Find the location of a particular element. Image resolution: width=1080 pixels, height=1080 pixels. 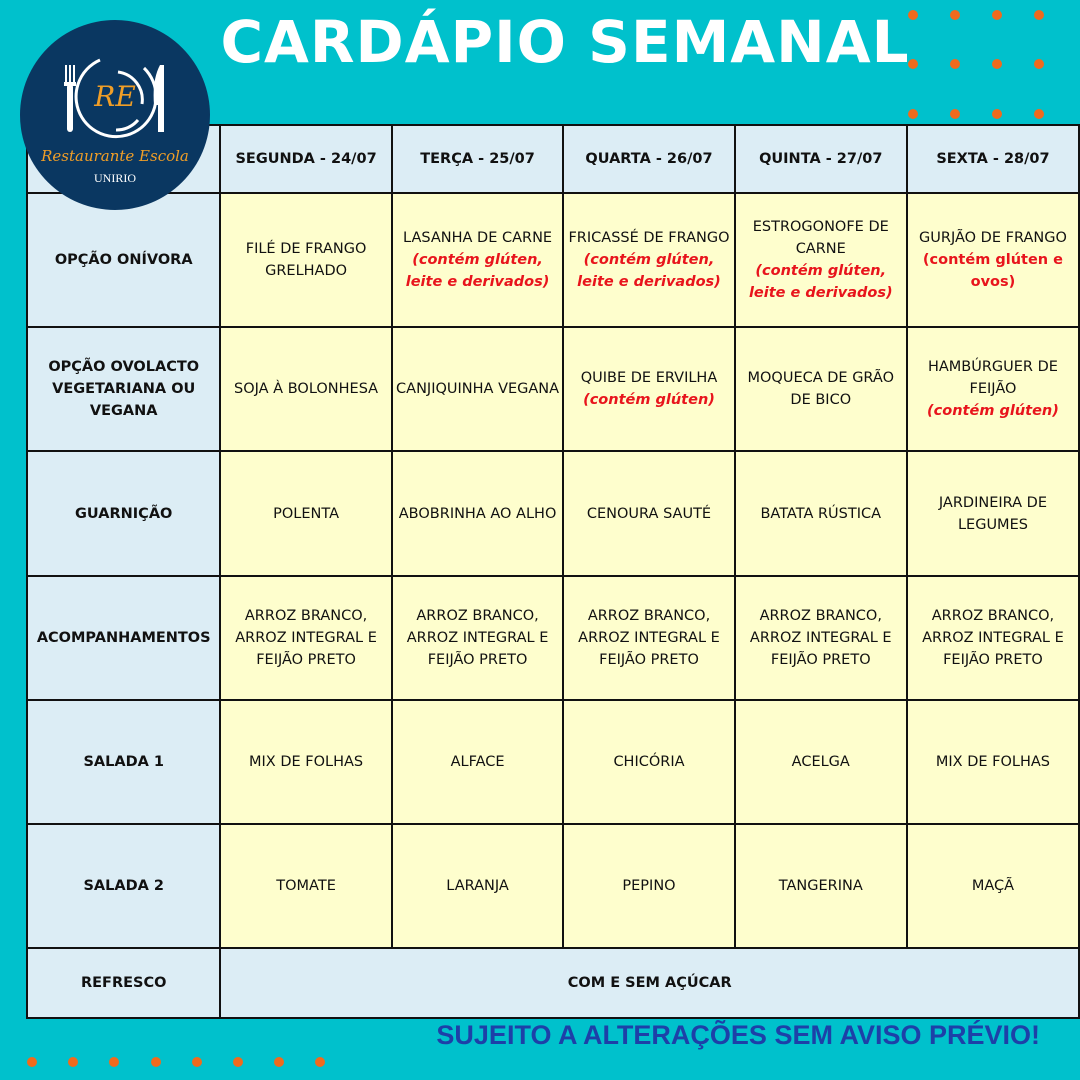

menu-cell: CHICÓRIA is located at coordinates (649, 762).